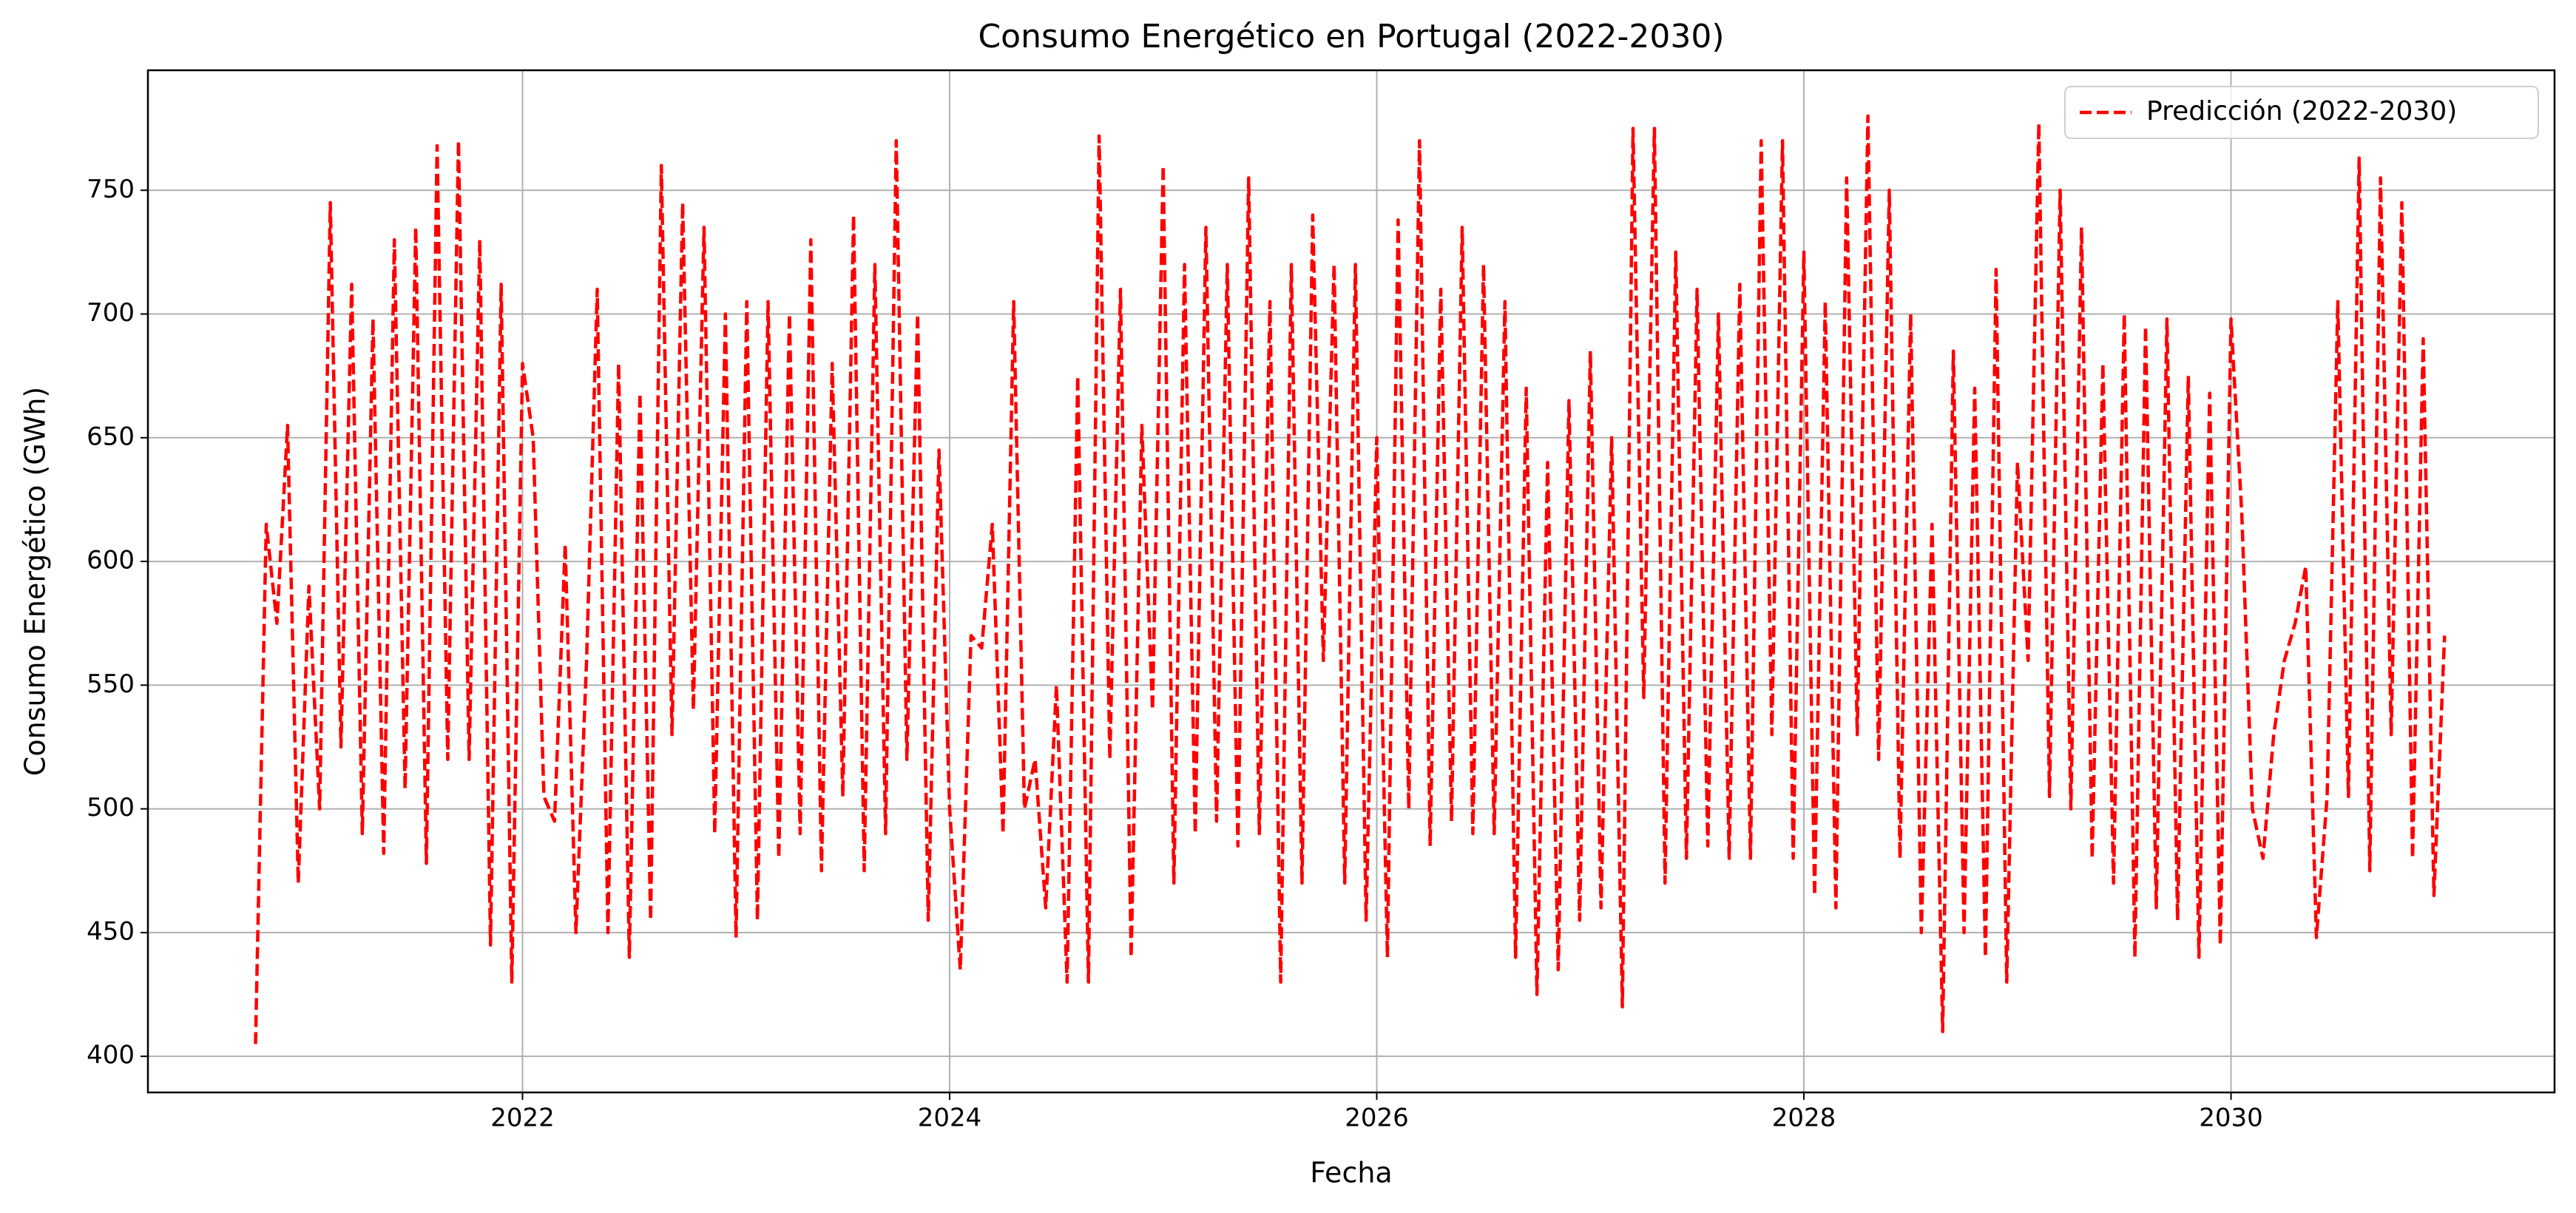 This screenshot has height=1213, width=2576. What do you see at coordinates (111, 1055) in the screenshot?
I see `y-tick-label: 400` at bounding box center [111, 1055].